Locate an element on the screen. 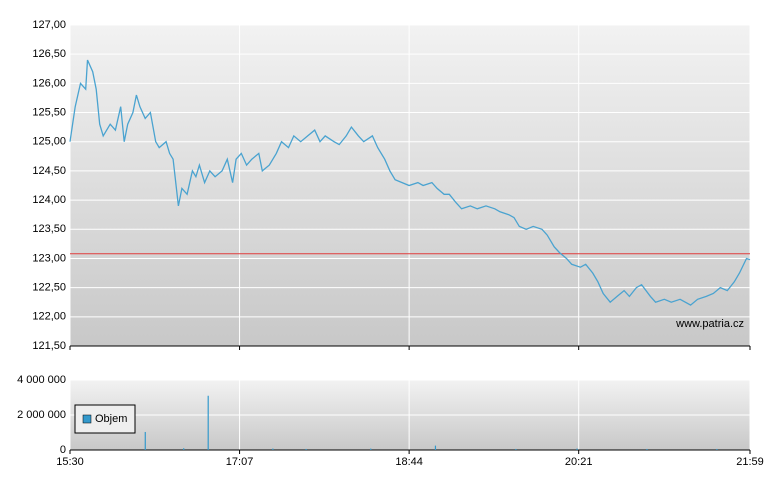  y-tick-label: 122,50 is located at coordinates (49, 288).